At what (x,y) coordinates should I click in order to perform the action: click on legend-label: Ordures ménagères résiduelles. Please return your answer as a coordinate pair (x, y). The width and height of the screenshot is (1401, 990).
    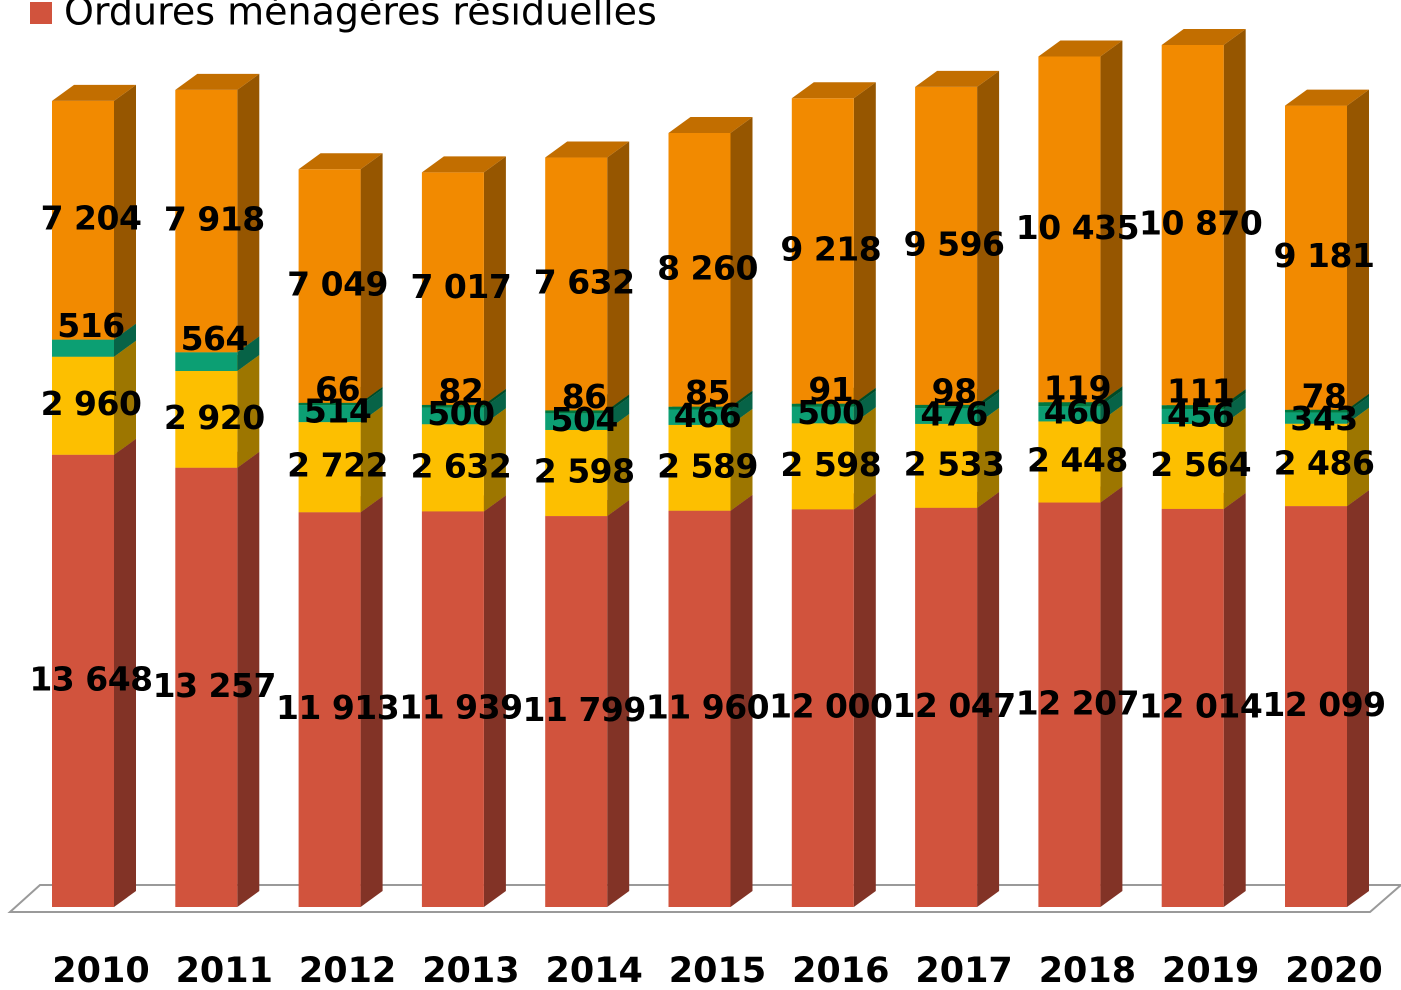
    Looking at the image, I should click on (360, 17).